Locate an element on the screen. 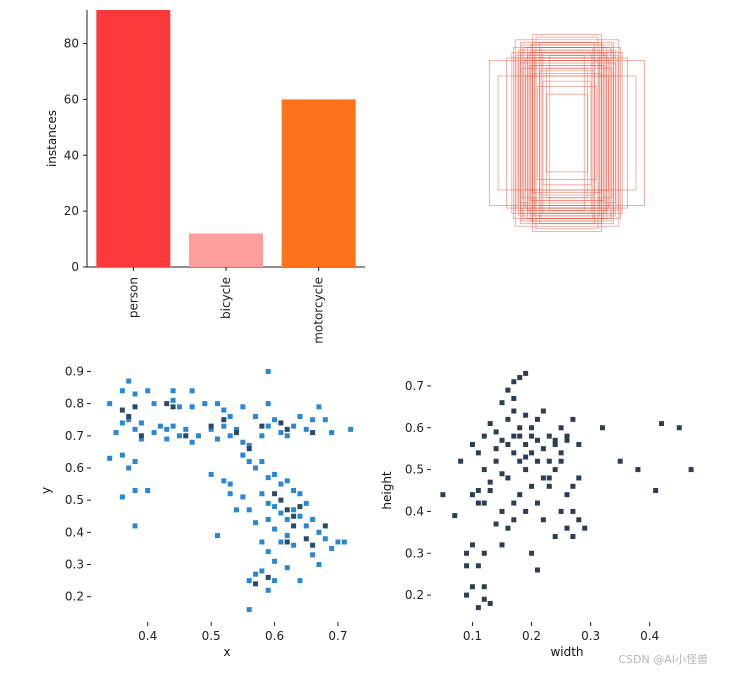  x-tick-label: bicycle is located at coordinates (226, 298).